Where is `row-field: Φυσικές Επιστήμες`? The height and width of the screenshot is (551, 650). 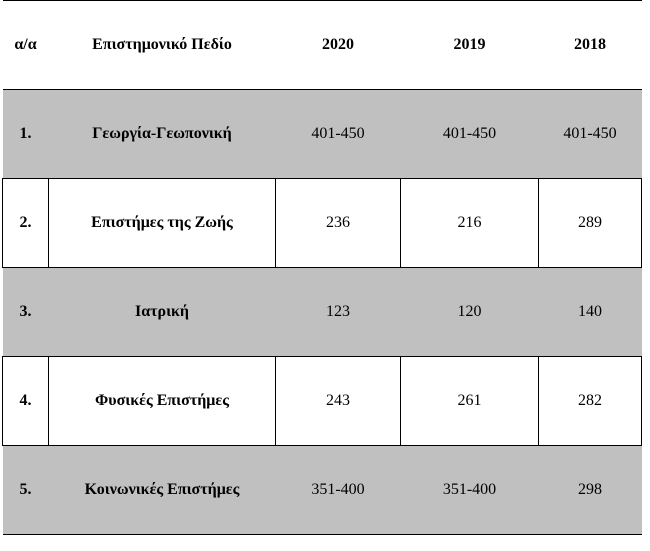
row-field: Φυσικές Επιστήμες is located at coordinates (162, 401).